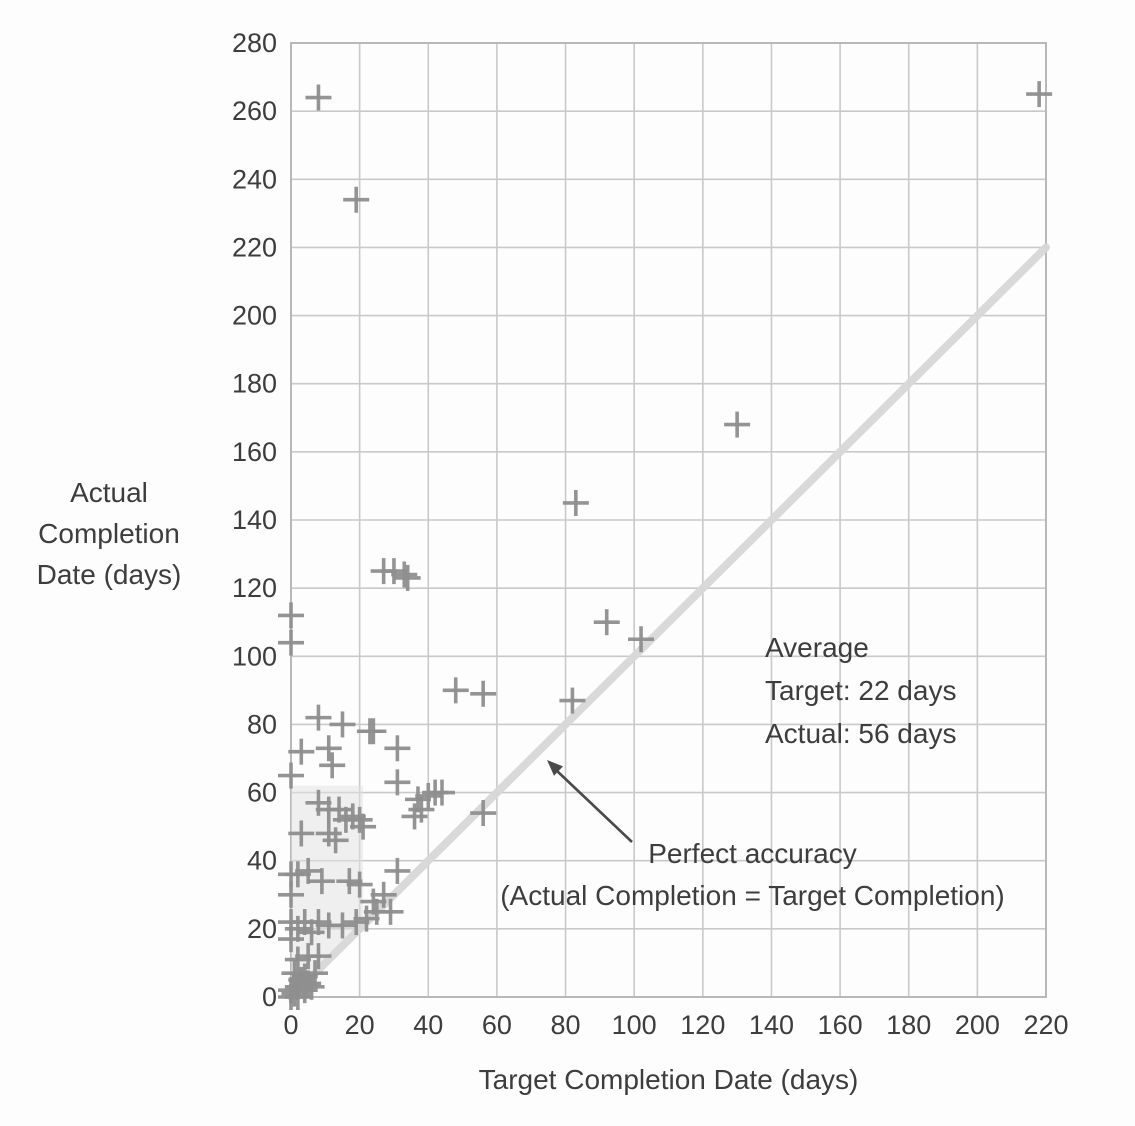 Image resolution: width=1135 pixels, height=1126 pixels. Describe the element at coordinates (254, 656) in the screenshot. I see `y-tick-label: 100` at that location.